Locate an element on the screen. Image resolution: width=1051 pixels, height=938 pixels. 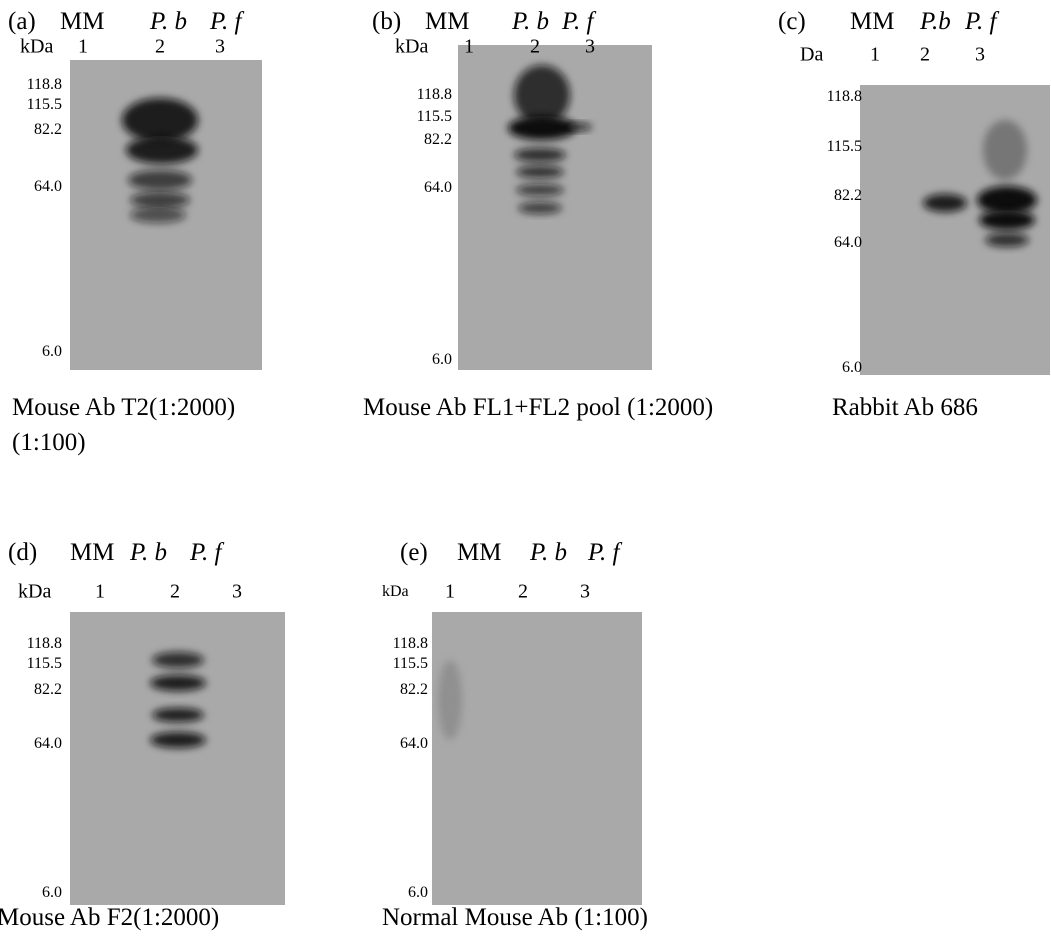
caption: Rabbit Ab 686 is located at coordinates (905, 407).